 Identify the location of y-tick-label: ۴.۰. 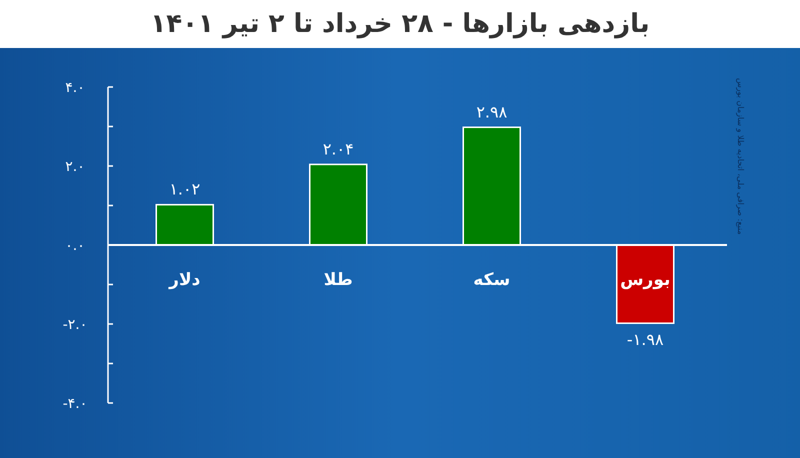
(75, 88).